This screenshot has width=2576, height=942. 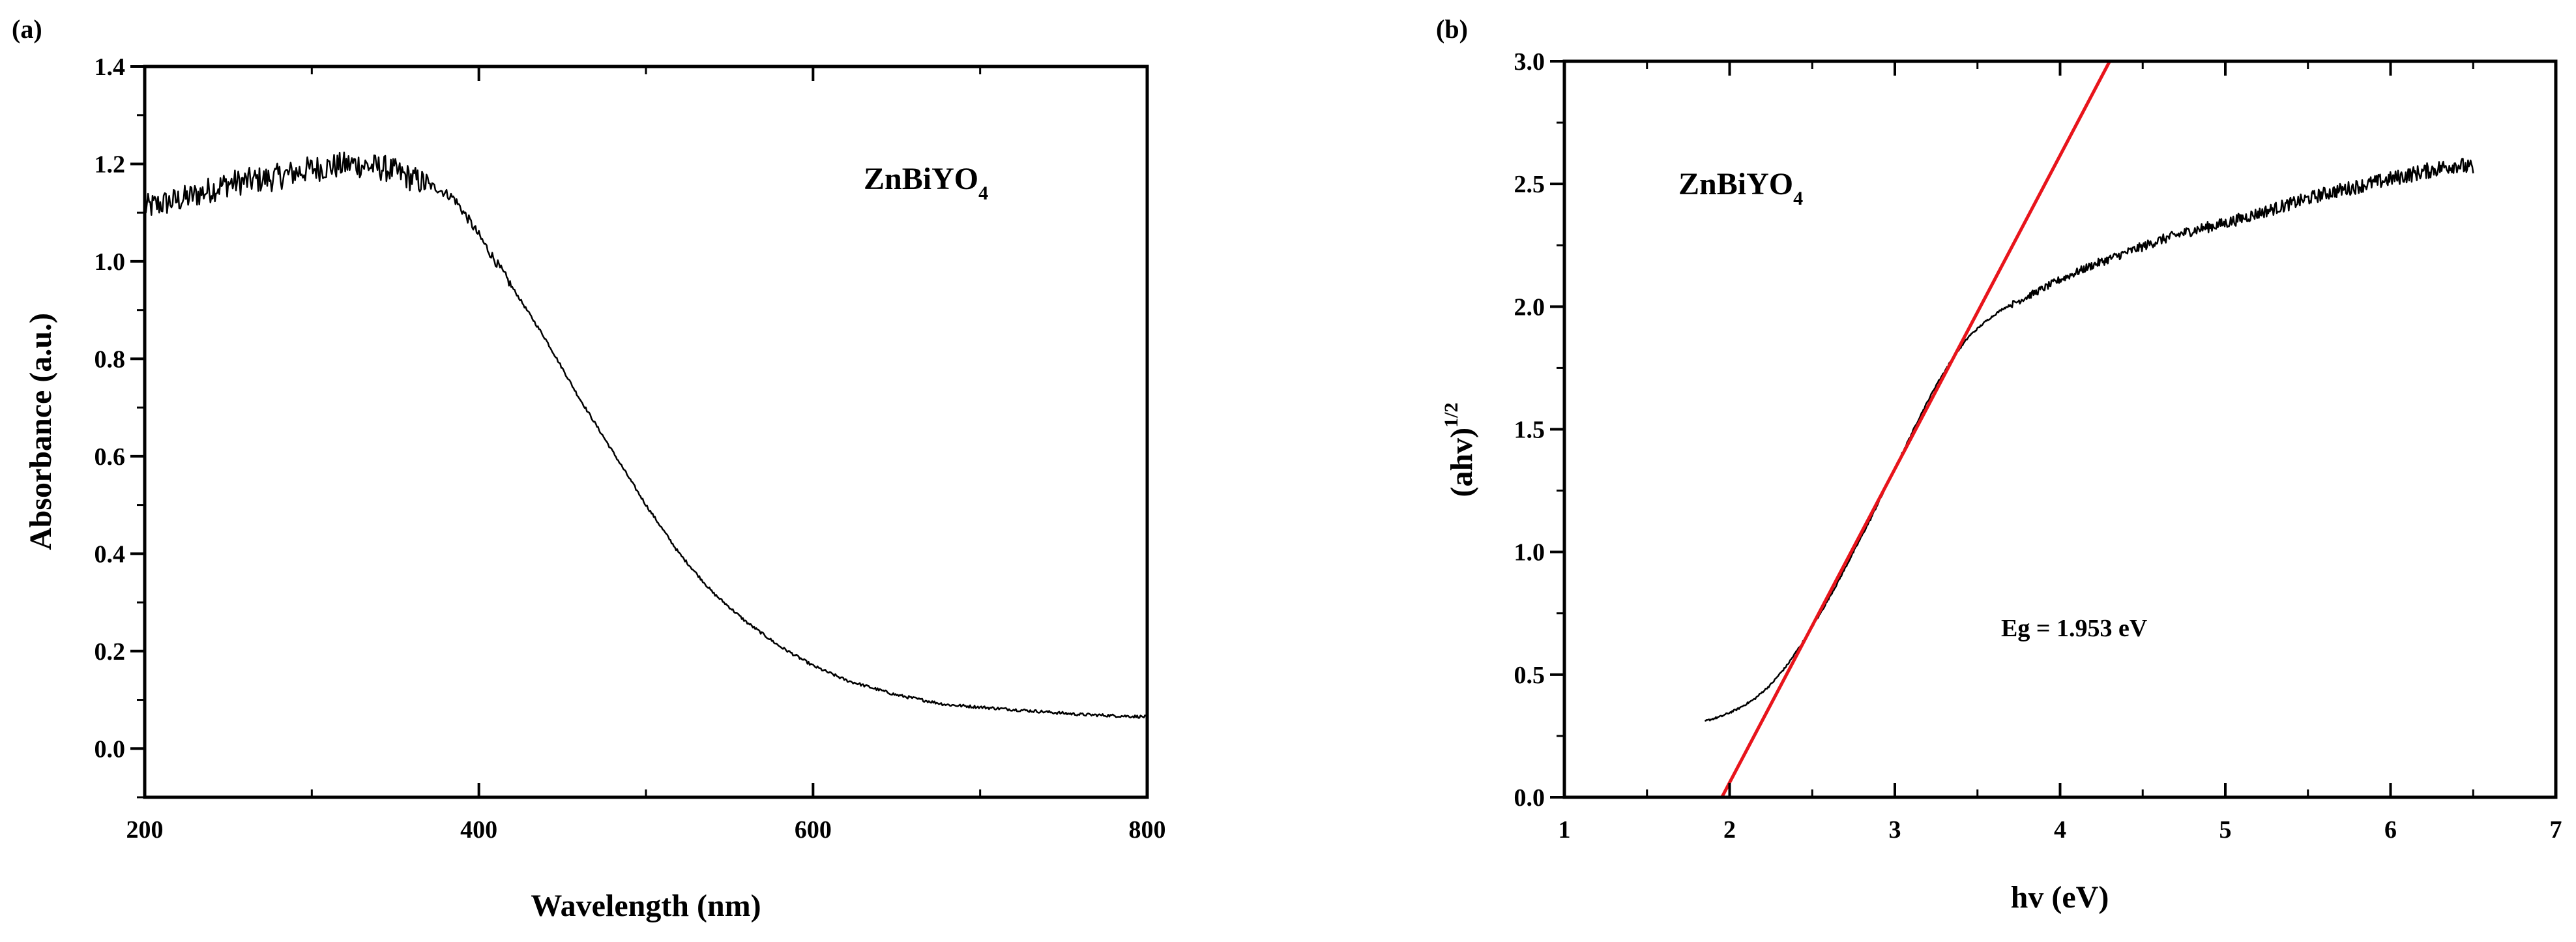 What do you see at coordinates (1729, 830) in the screenshot?
I see `x-tick-label: 2` at bounding box center [1729, 830].